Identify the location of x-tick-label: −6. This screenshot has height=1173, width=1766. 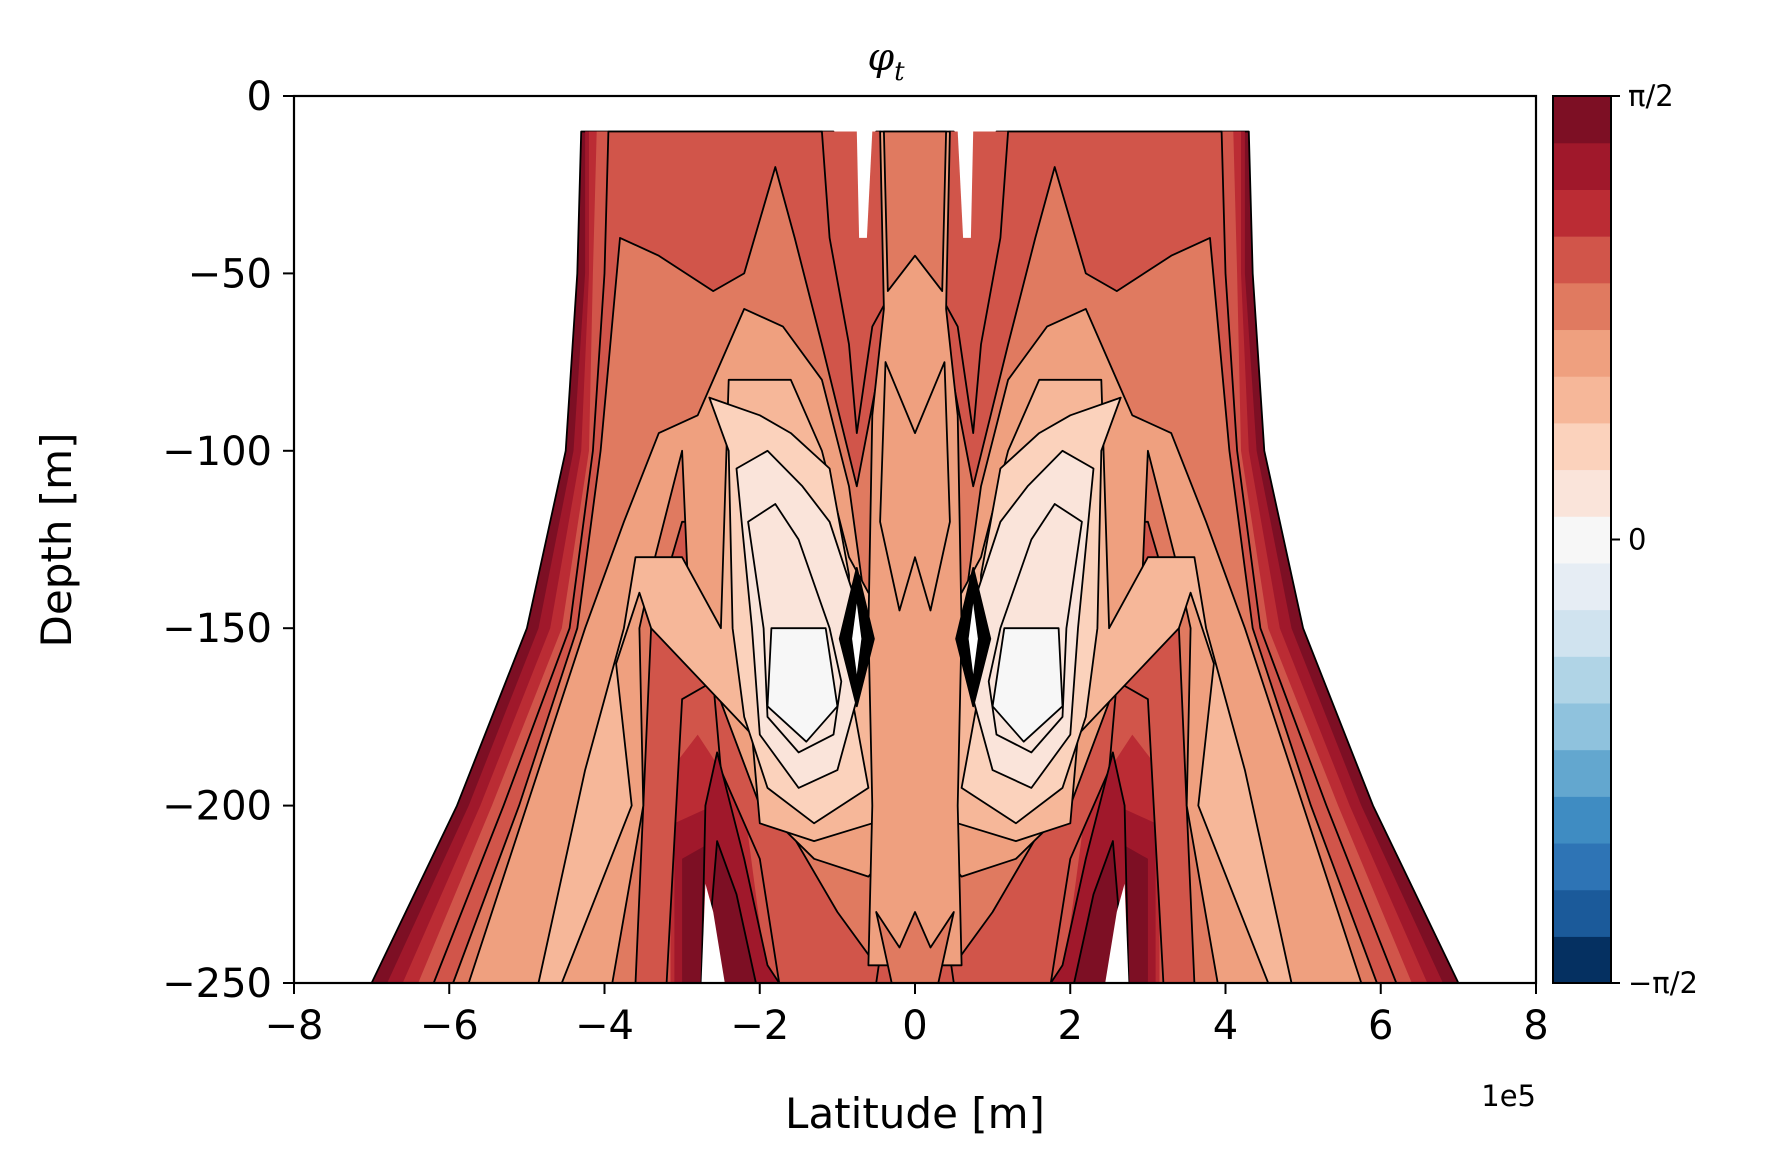
(449, 1026).